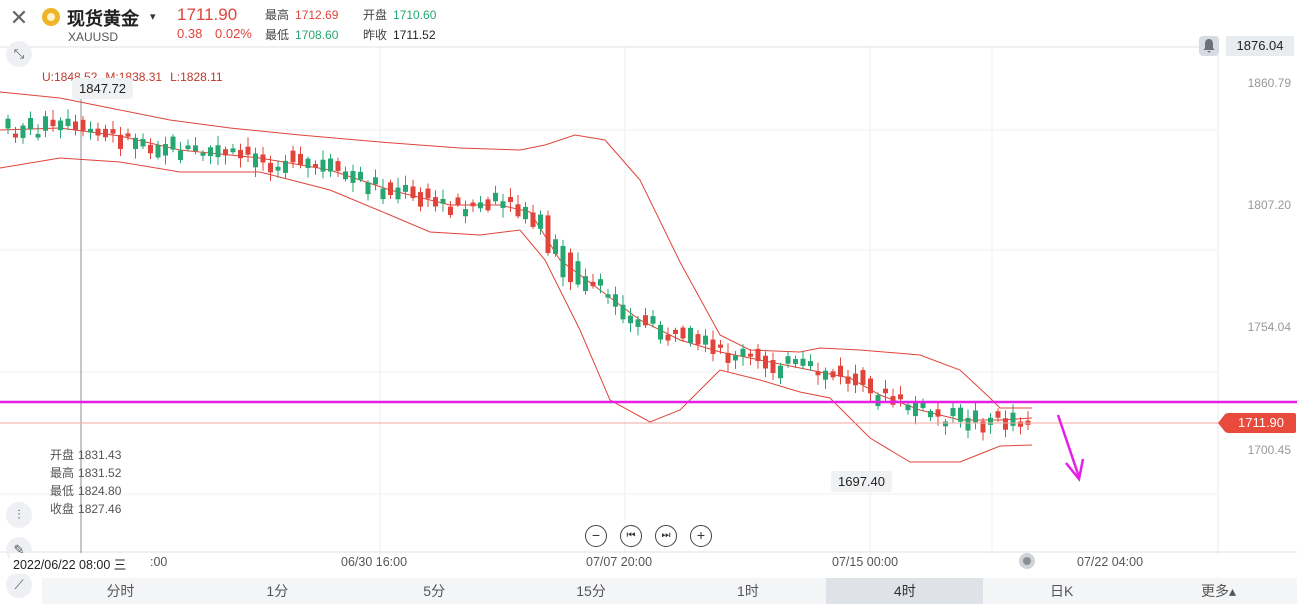 This screenshot has width=1297, height=606. Describe the element at coordinates (100, 473) in the screenshot. I see `ohlc-high: 1831.52` at that location.